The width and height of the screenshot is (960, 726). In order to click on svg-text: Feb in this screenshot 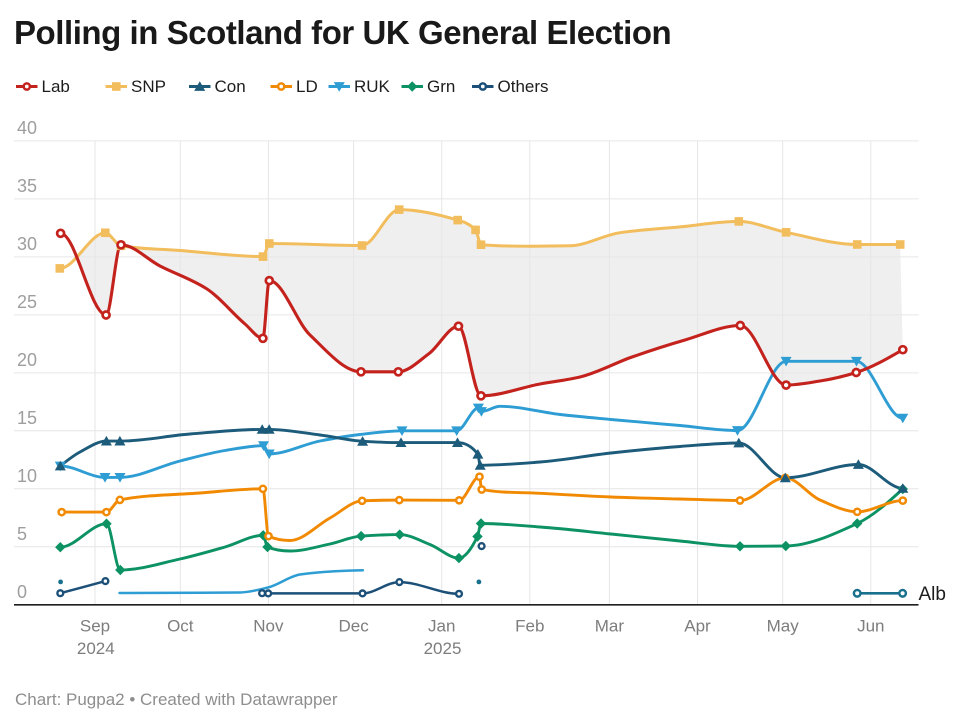, I will do `click(529, 626)`.